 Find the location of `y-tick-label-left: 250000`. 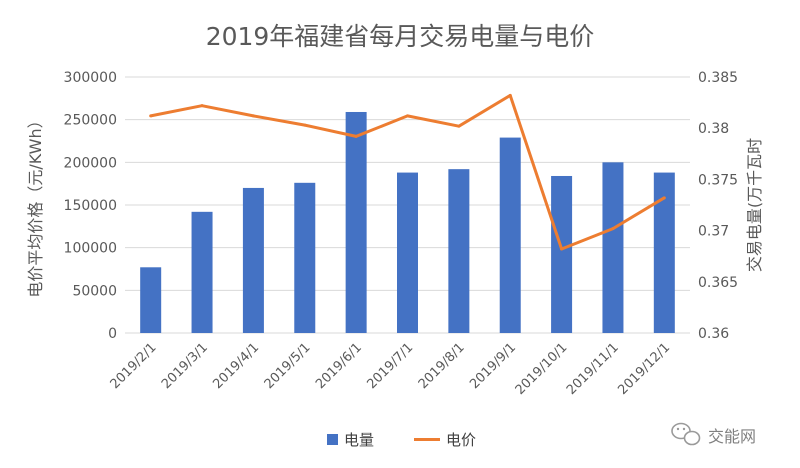

y-tick-label-left: 250000 is located at coordinates (90, 121).